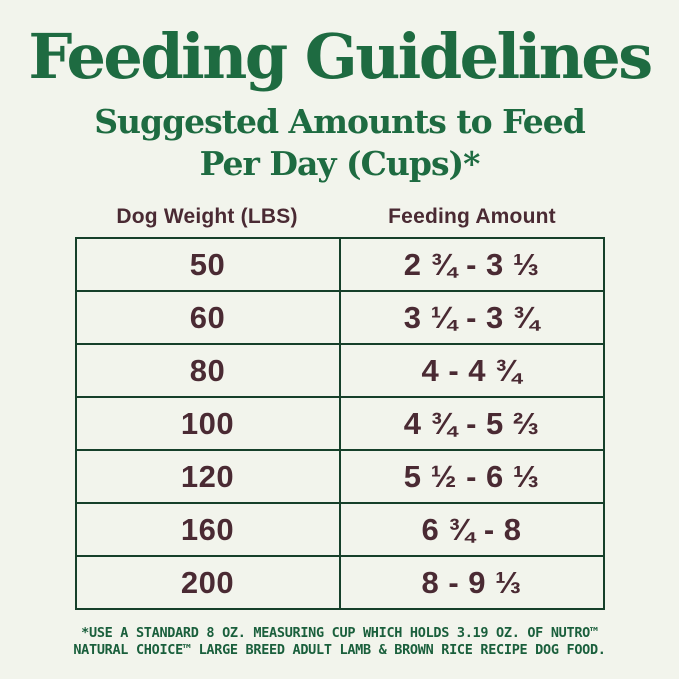 This screenshot has height=679, width=679. What do you see at coordinates (471, 371) in the screenshot?
I see `feeding-amount-cell: 4 - 4 ¾` at bounding box center [471, 371].